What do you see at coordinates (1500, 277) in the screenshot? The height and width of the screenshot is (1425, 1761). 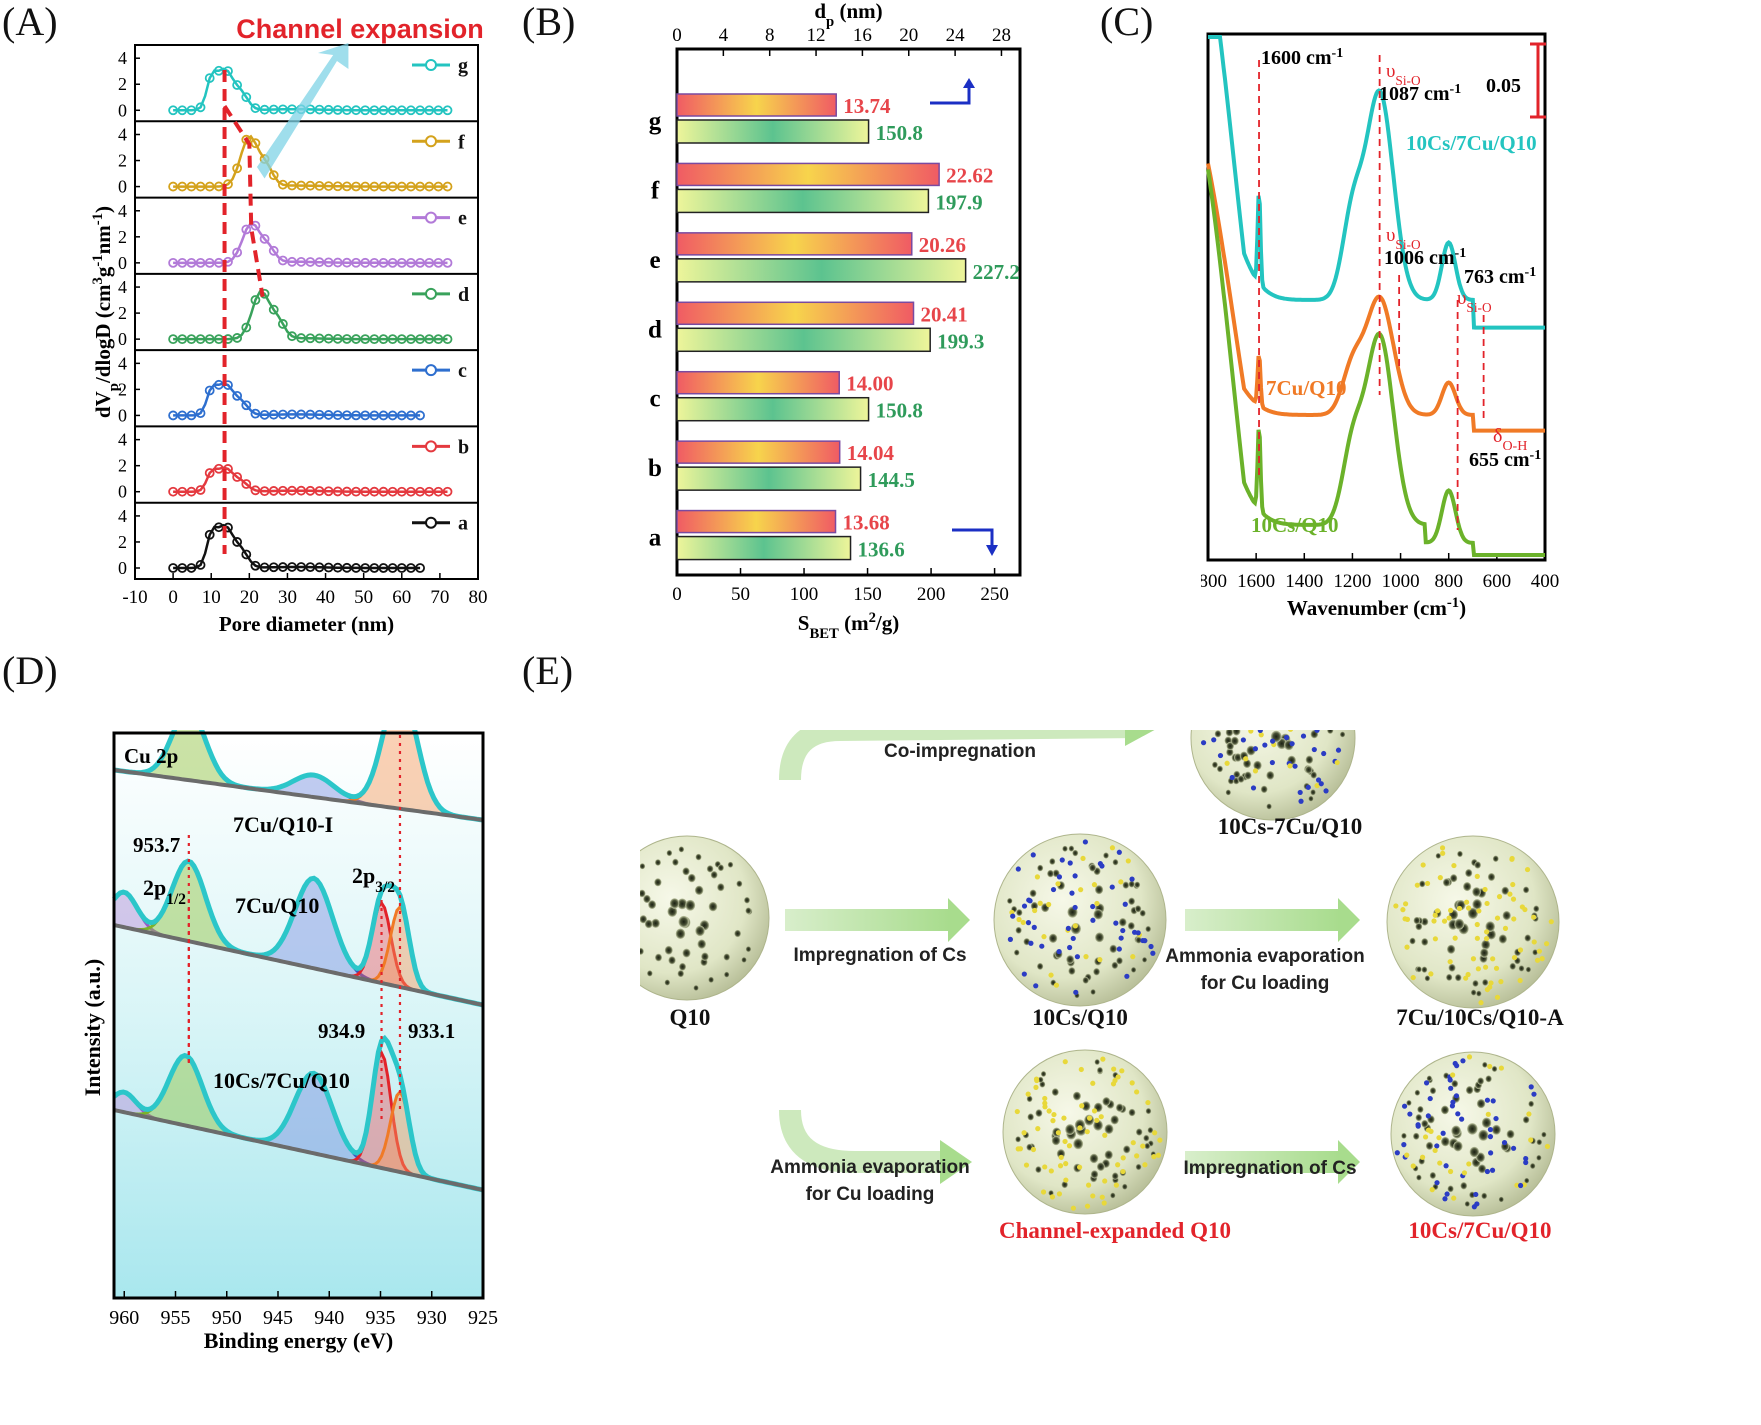 I see `annotation-763: 763 cm-1` at bounding box center [1500, 277].